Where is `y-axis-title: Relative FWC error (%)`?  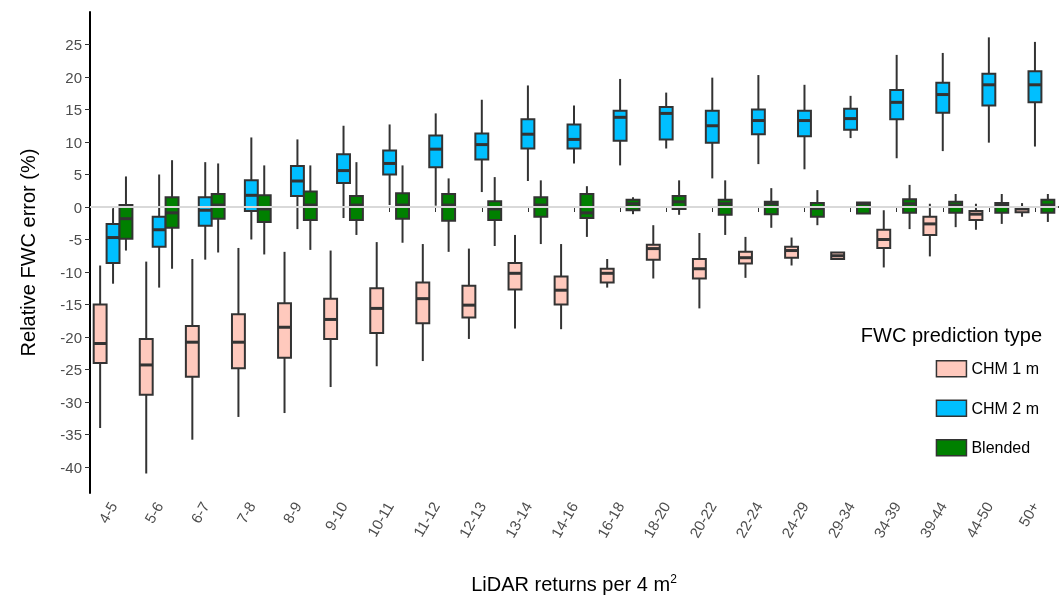
y-axis-title: Relative FWC error (%) is located at coordinates (28, 252).